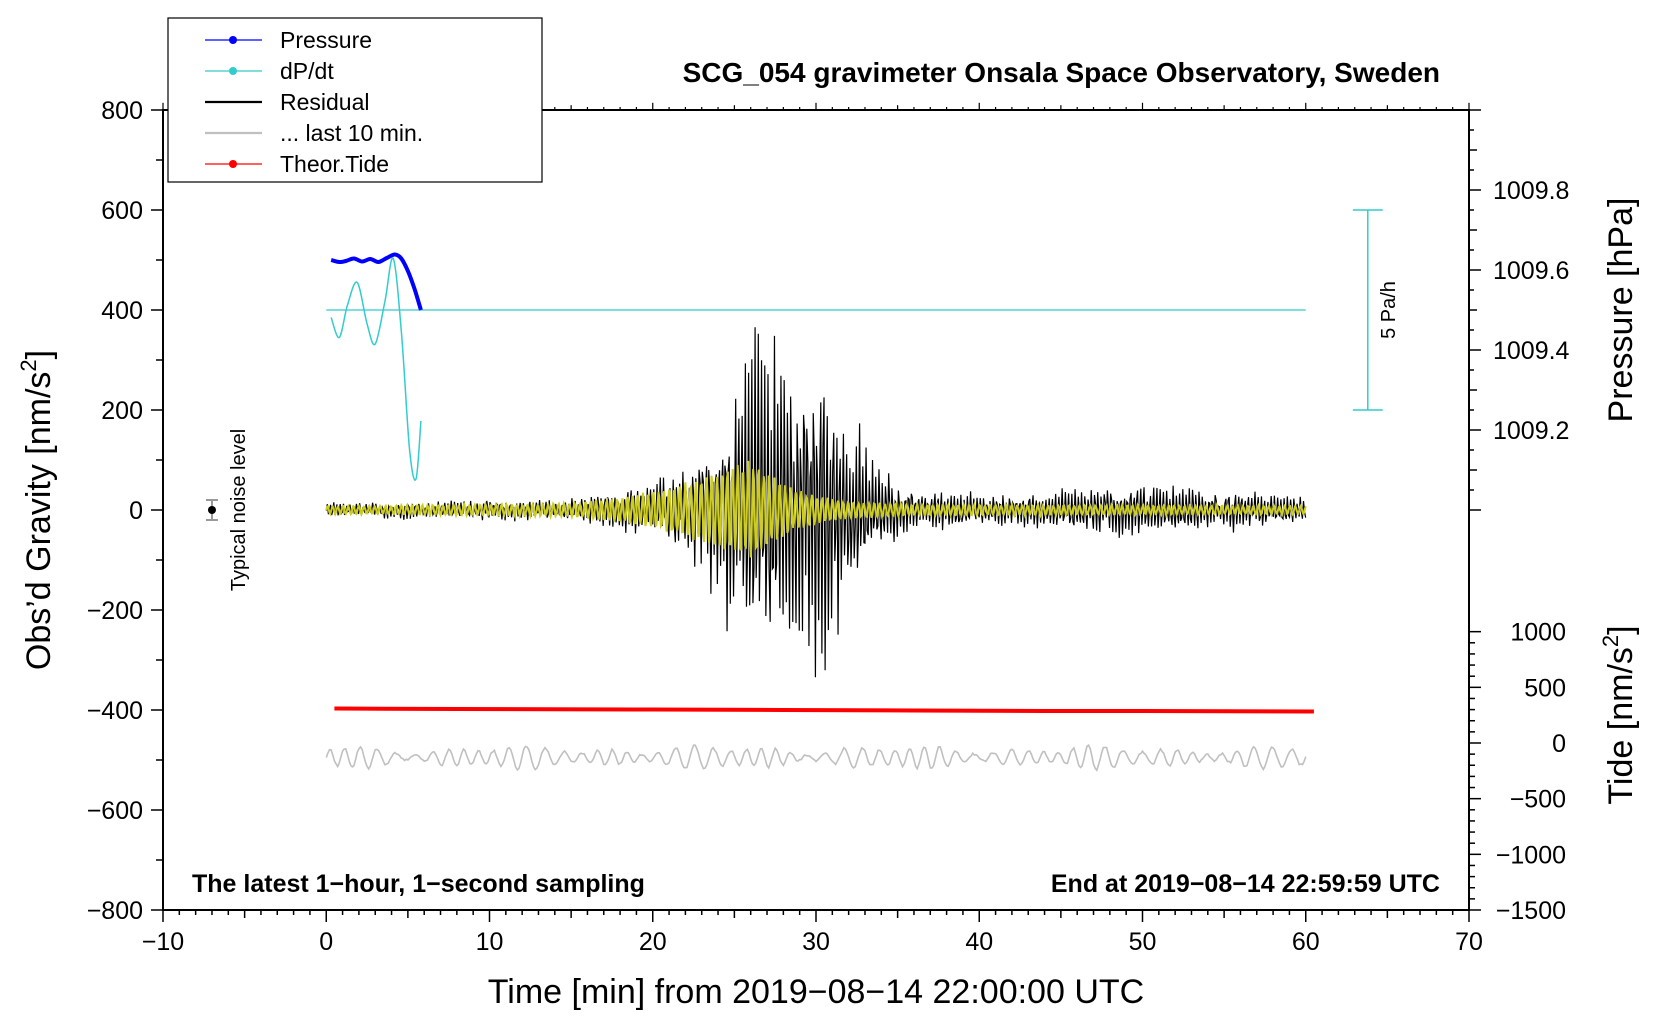 This screenshot has width=1660, height=1020. Describe the element at coordinates (122, 311) in the screenshot. I see `y-tick-label: 400` at that location.